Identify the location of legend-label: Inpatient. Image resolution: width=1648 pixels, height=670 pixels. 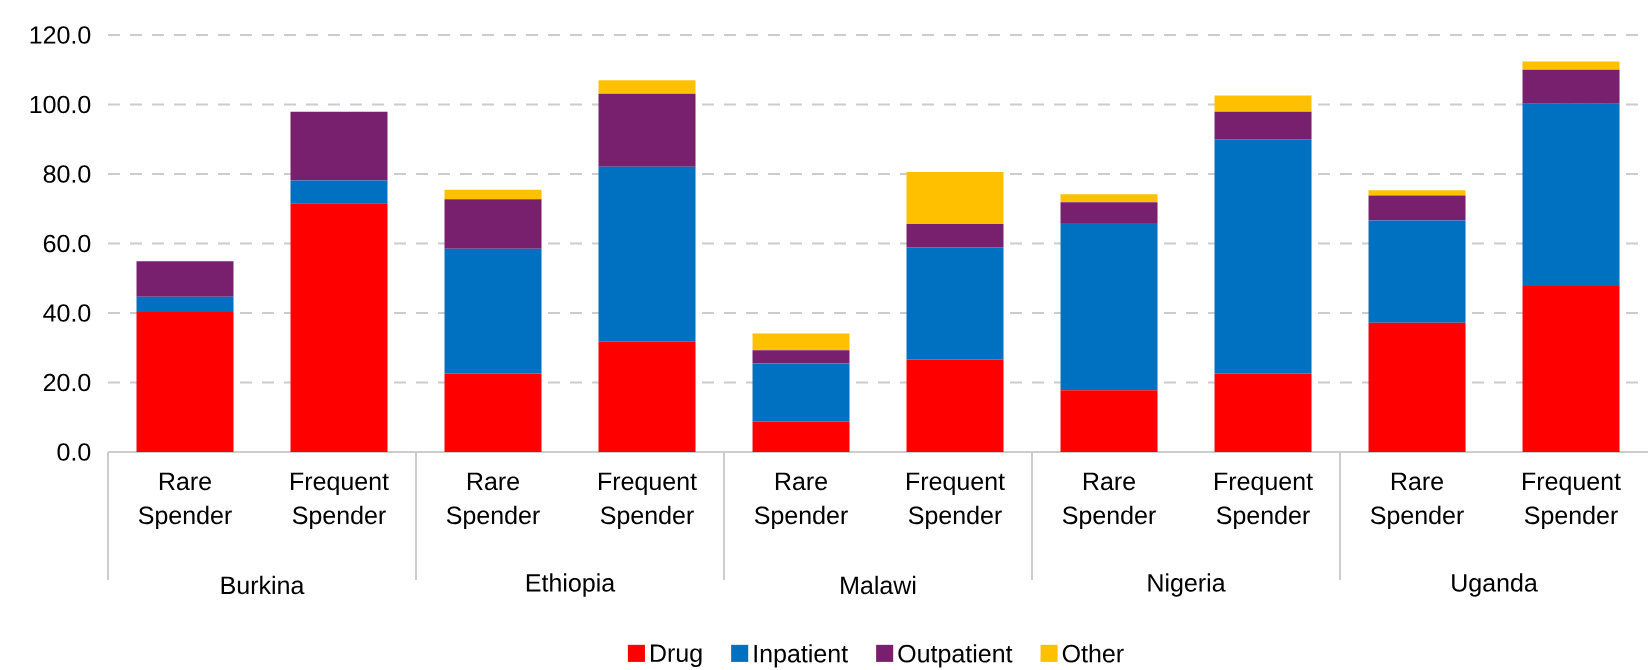
(801, 656).